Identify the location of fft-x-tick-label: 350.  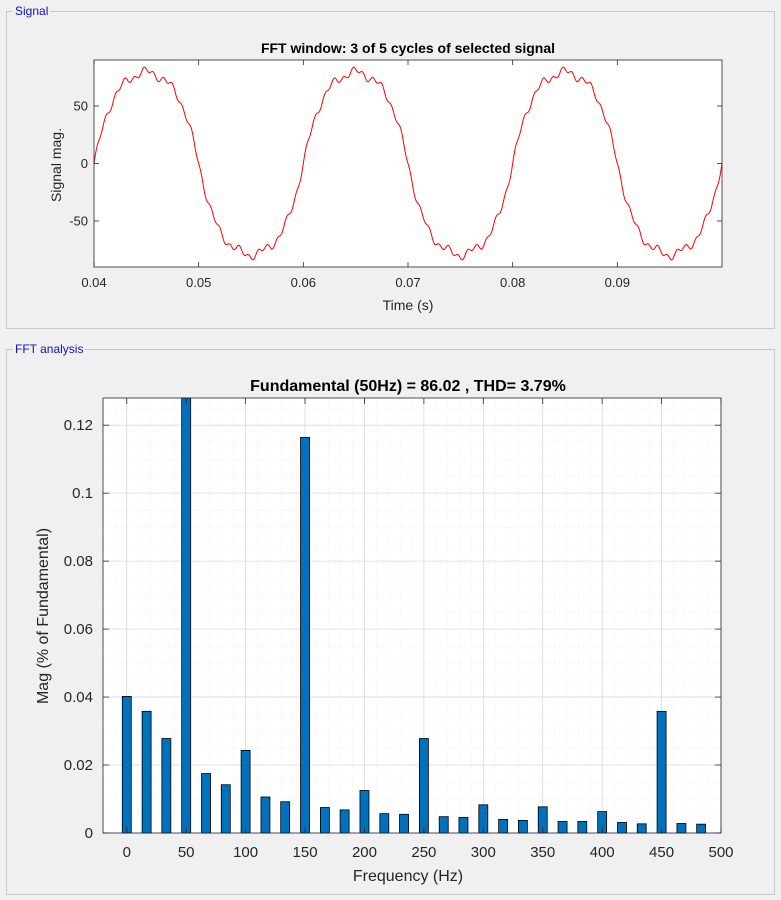
(542, 852).